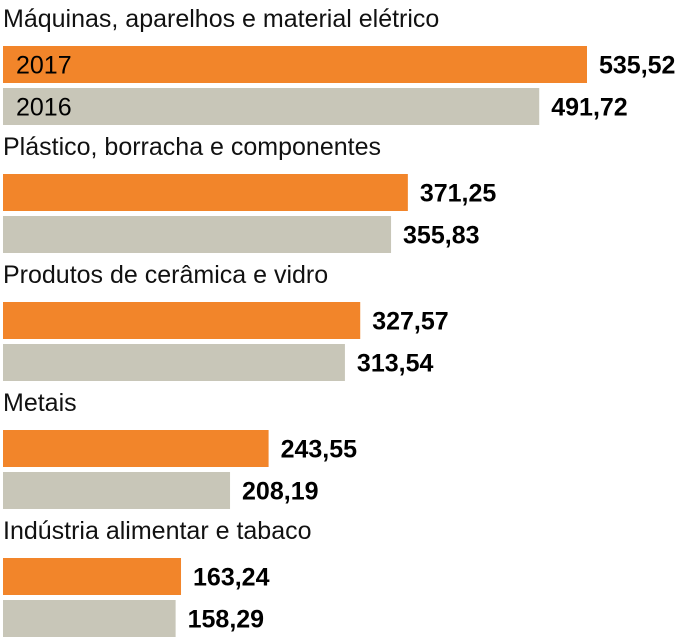  I want to click on value-label: 355,83, so click(441, 236).